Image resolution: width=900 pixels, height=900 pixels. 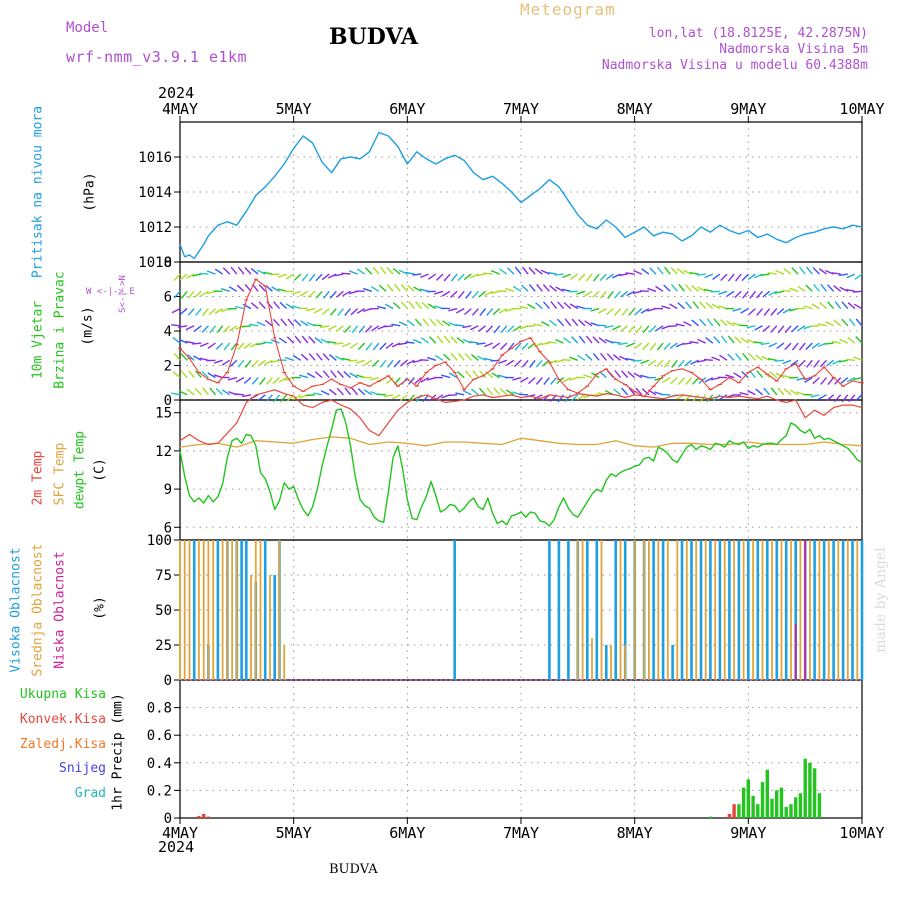 What do you see at coordinates (159, 791) in the screenshot?
I see `y-tick-label: 0.2` at bounding box center [159, 791].